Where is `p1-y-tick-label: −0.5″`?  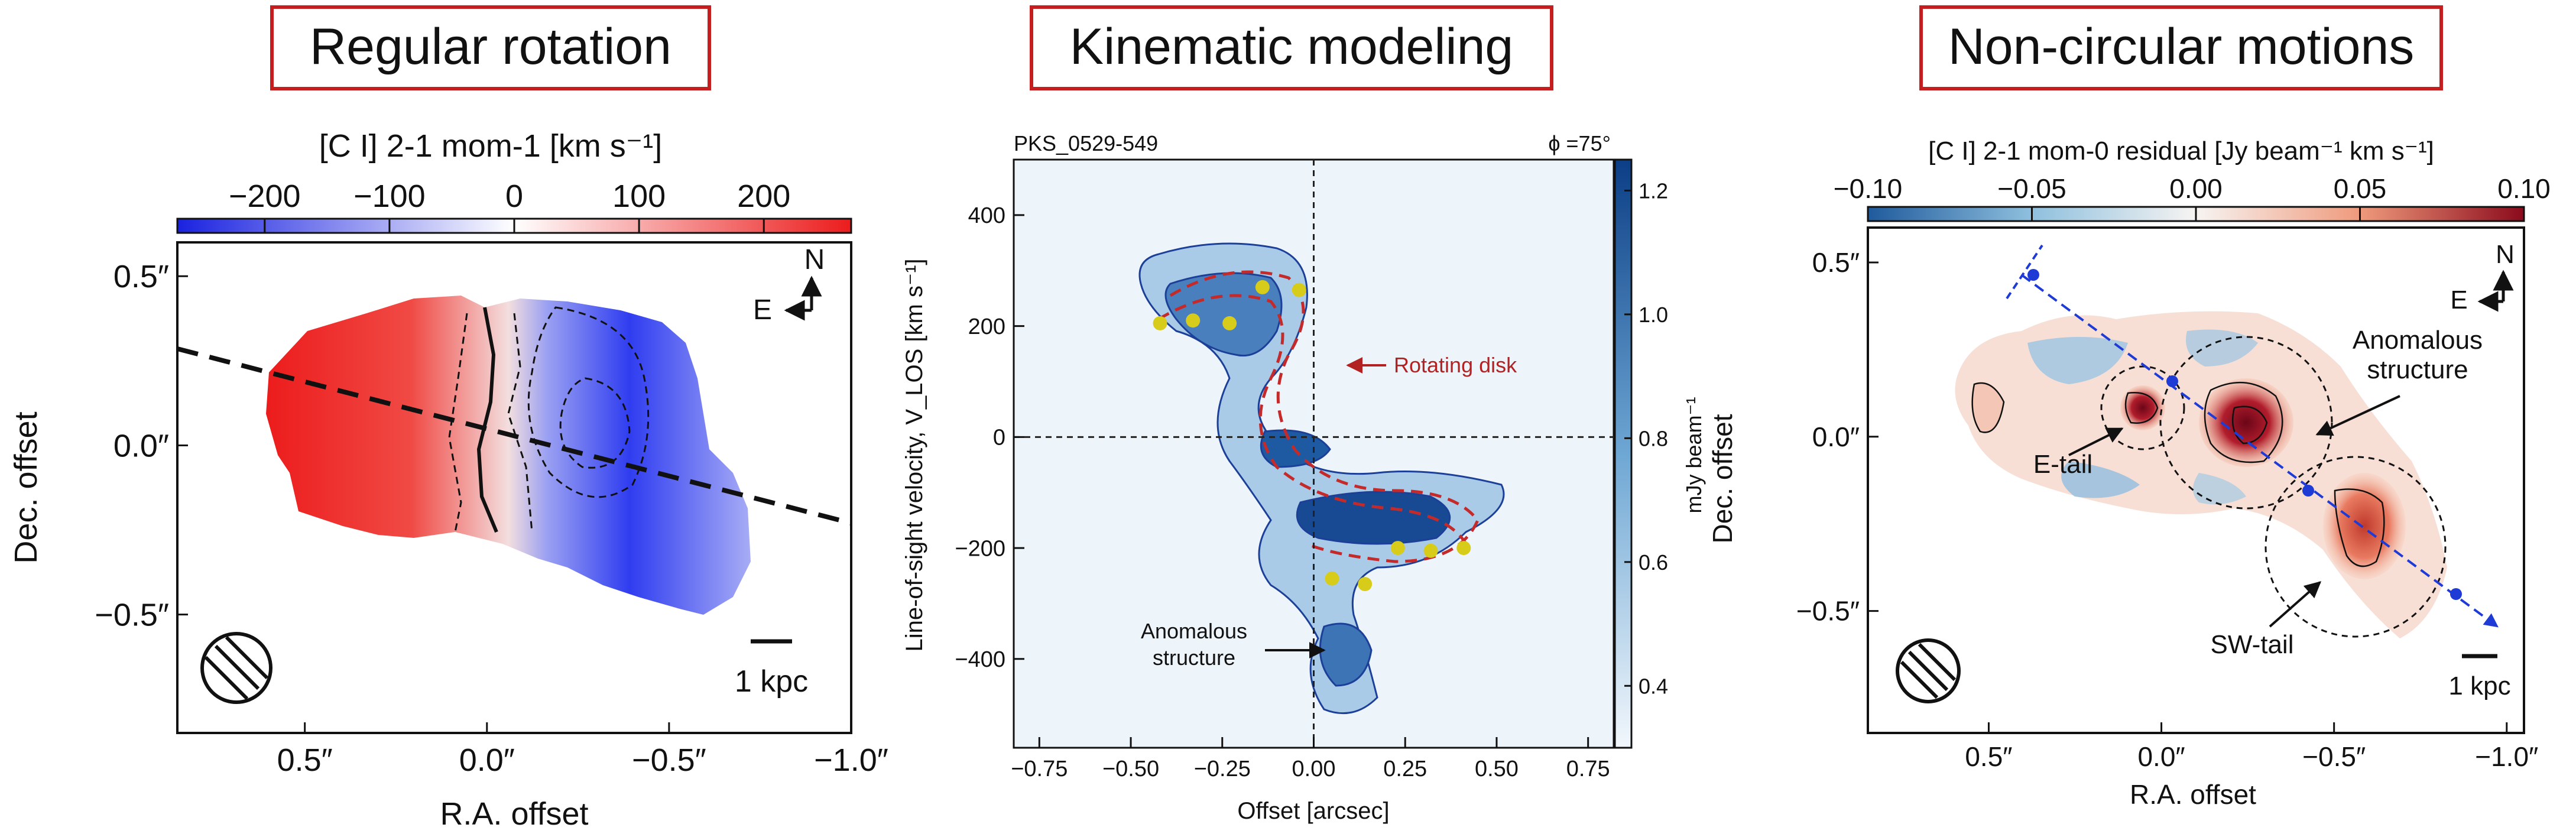
p1-y-tick-label: −0.5″ is located at coordinates (132, 615).